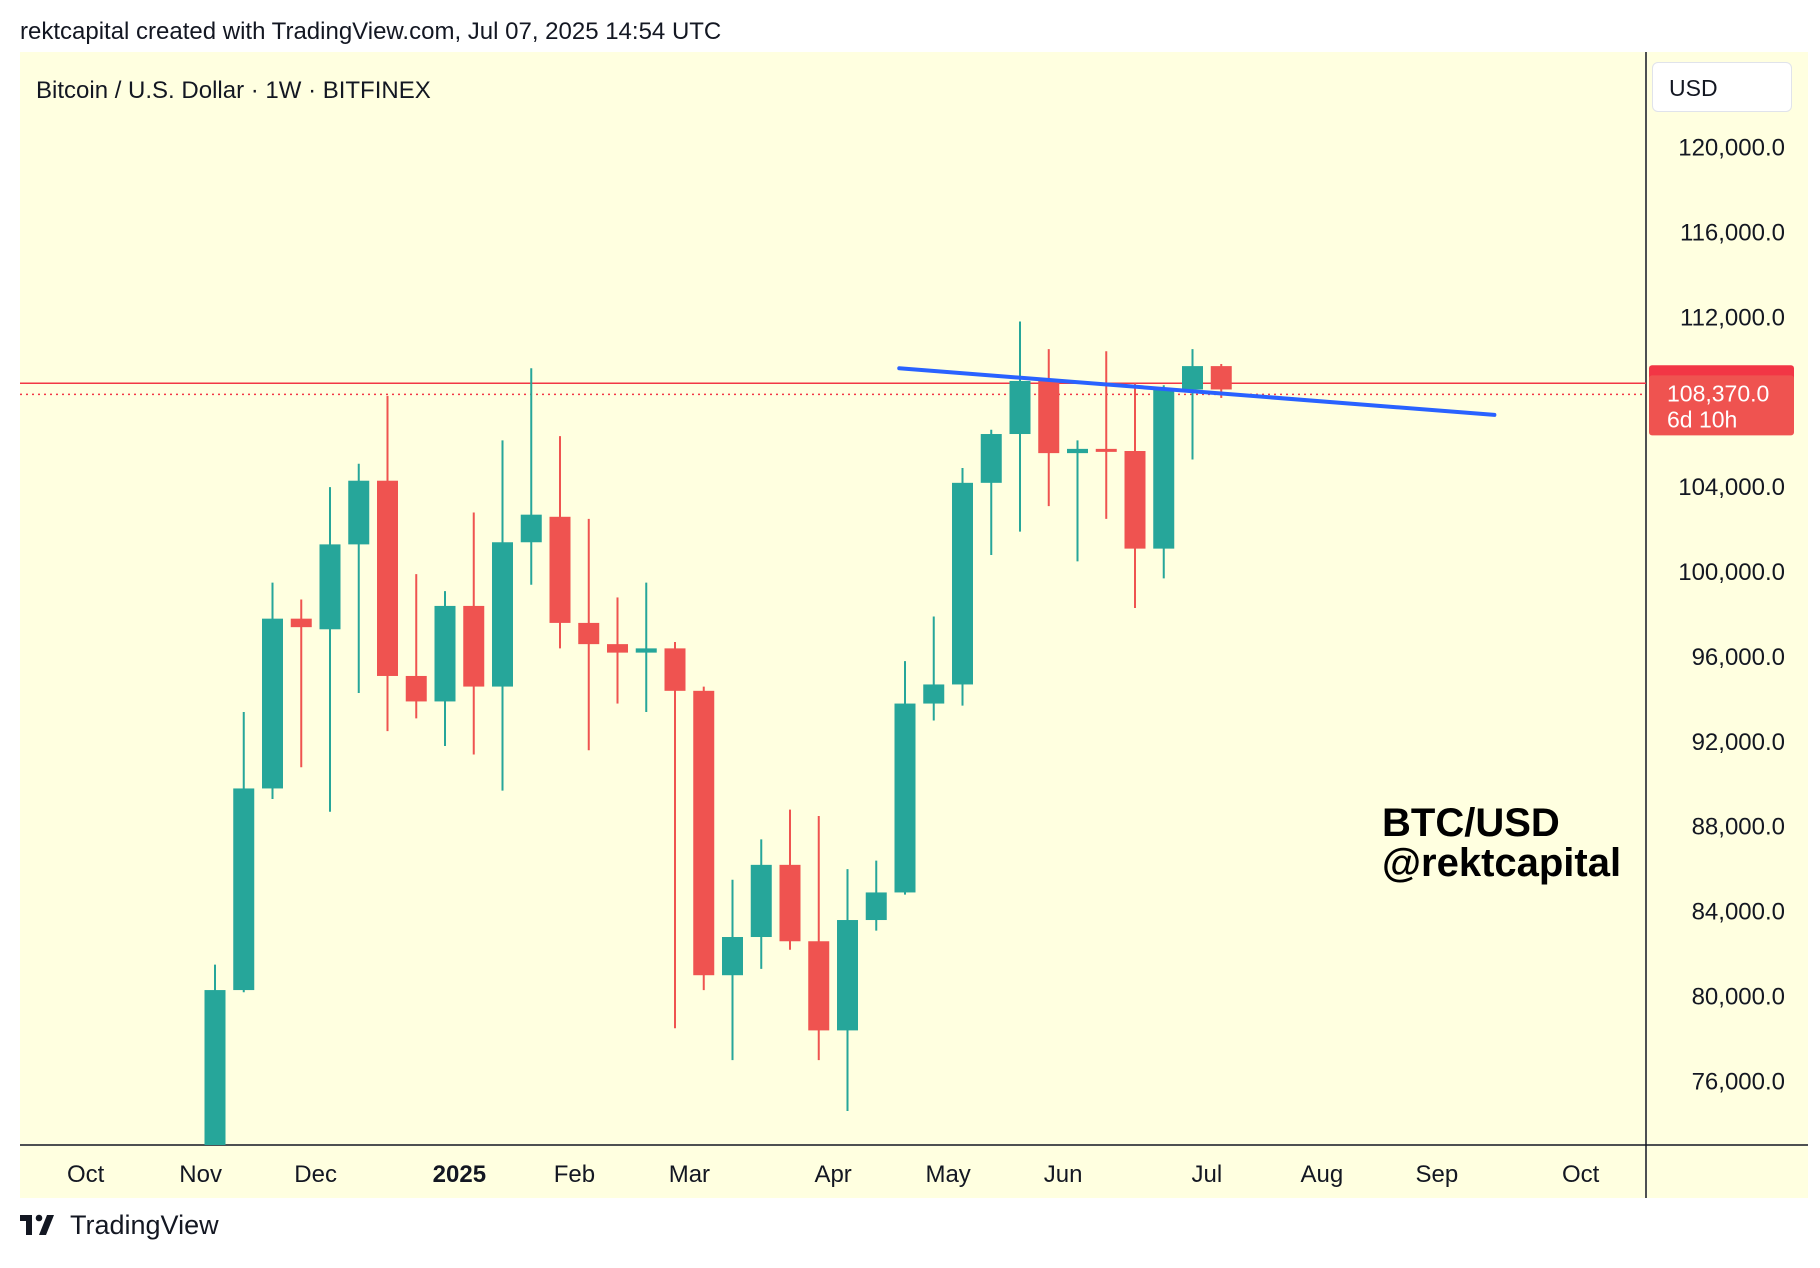 This screenshot has height=1268, width=1820. What do you see at coordinates (1063, 1174) in the screenshot?
I see `x-tick-label: Jun` at bounding box center [1063, 1174].